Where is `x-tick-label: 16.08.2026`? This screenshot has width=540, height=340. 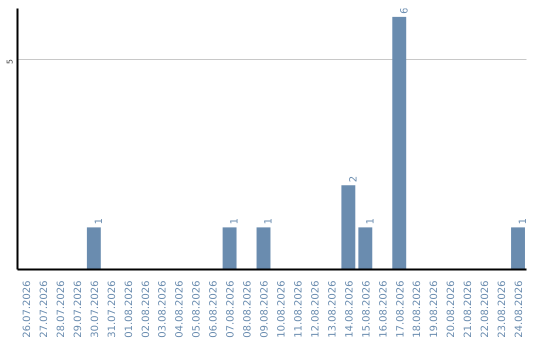
x-tick-label: 16.08.2026 is located at coordinates (384, 309).